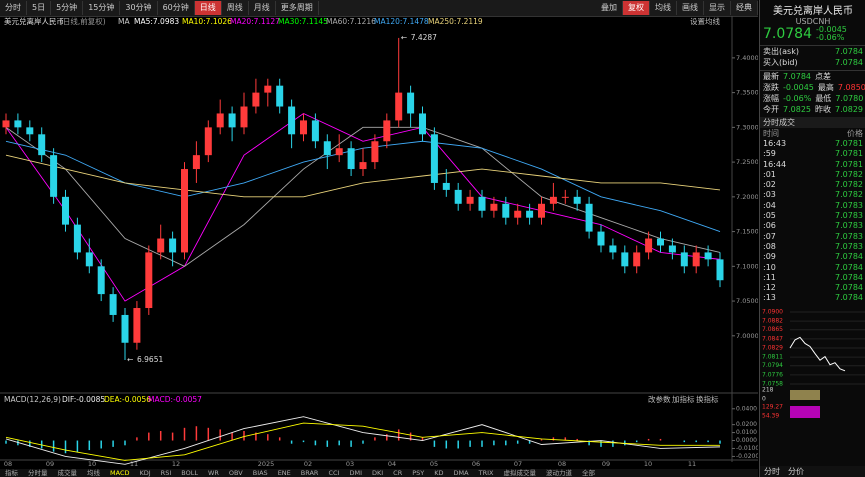 The height and width of the screenshot is (477, 865). Describe the element at coordinates (175, 399) in the screenshot. I see `macd-label: MACD:-0.0057` at that location.